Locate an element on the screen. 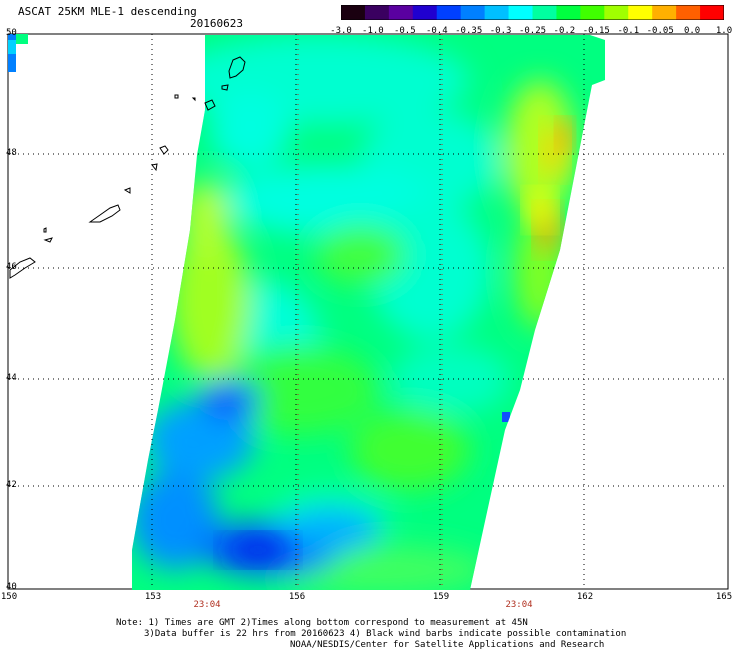  coastline-kuril-islands is located at coordinates (127, 167).